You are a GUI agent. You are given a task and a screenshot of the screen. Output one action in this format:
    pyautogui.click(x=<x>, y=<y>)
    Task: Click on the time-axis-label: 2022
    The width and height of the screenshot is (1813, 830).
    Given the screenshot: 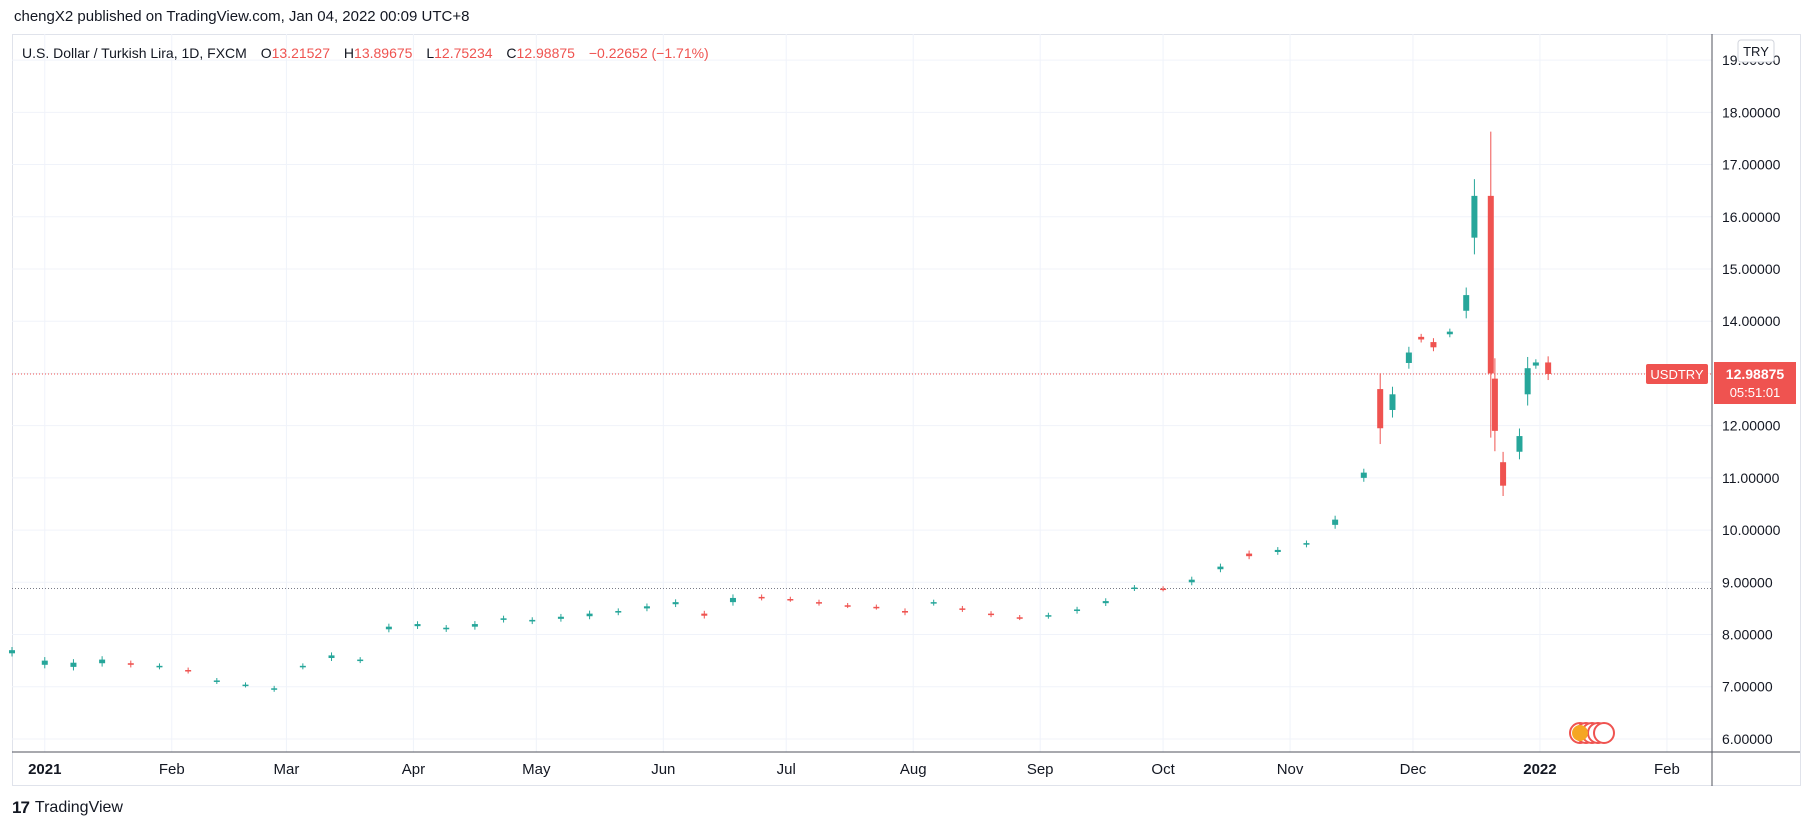 What is the action you would take?
    pyautogui.click(x=1539, y=769)
    